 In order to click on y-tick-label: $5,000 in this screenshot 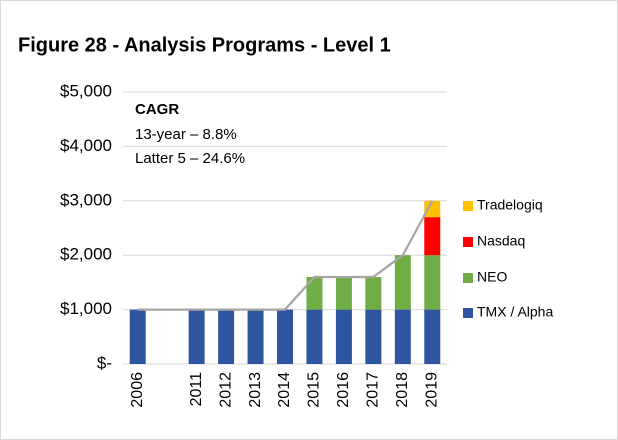, I will do `click(86, 90)`.